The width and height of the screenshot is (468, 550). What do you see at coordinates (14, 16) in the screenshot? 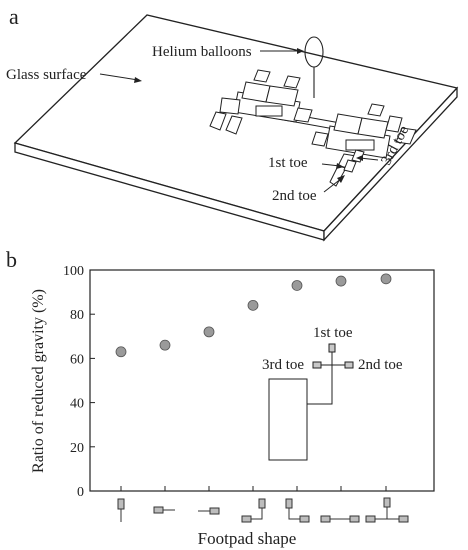
I see `panel-a-letter: a` at bounding box center [14, 16].